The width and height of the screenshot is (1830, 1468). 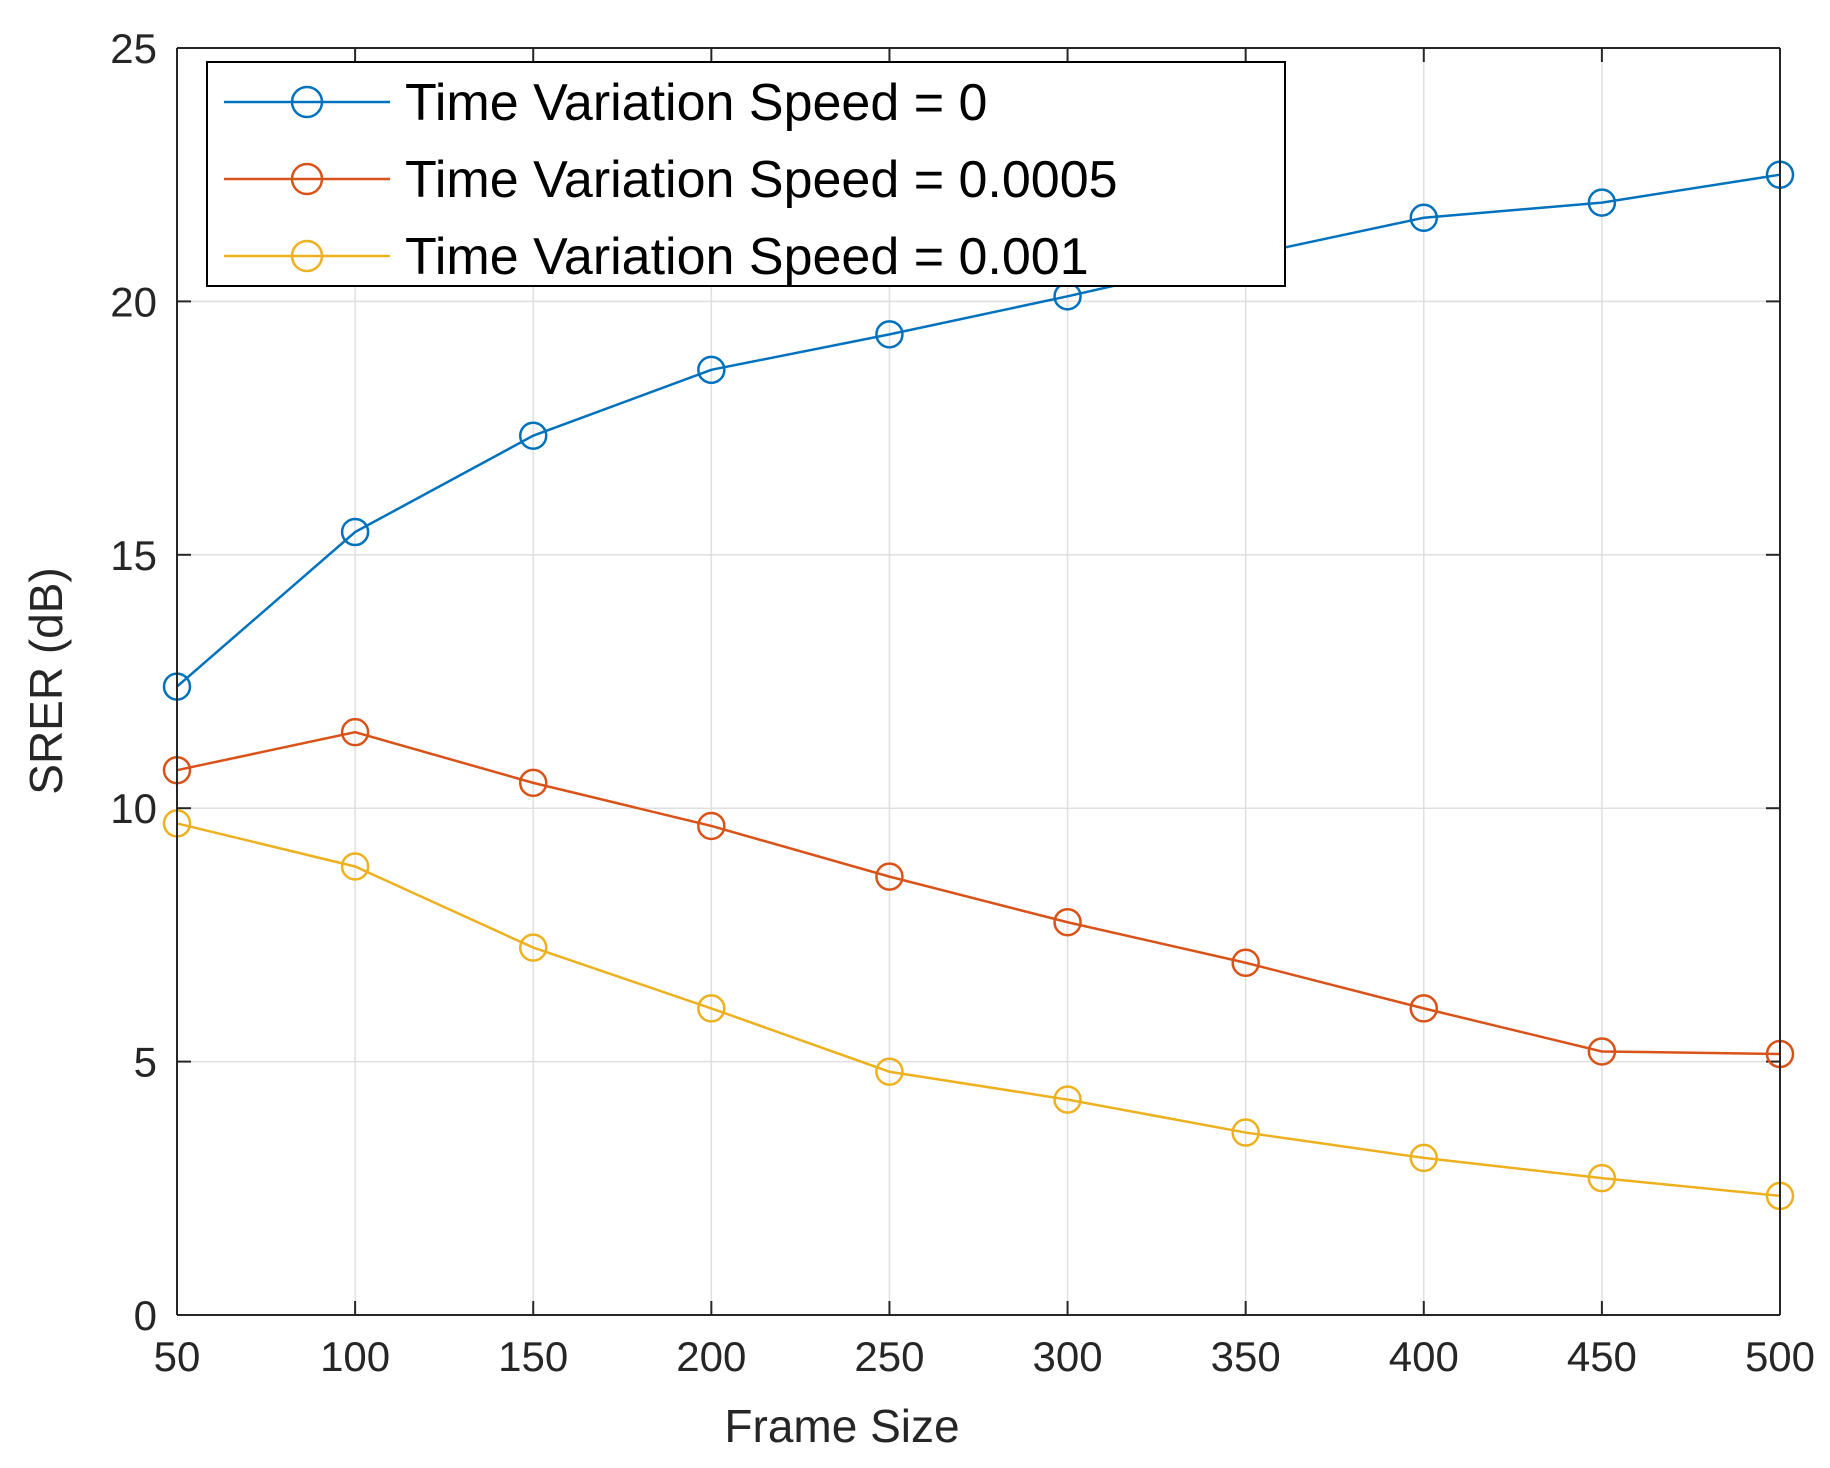 I want to click on legend-label: Time Variation Speed = 0.001, so click(x=747, y=257).